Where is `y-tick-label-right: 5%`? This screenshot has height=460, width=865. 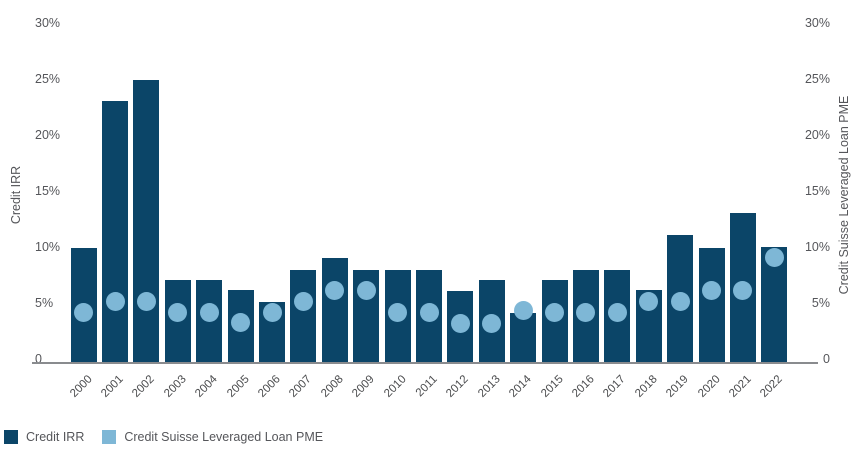
y-tick-label-right: 5% is located at coordinates (820, 302).